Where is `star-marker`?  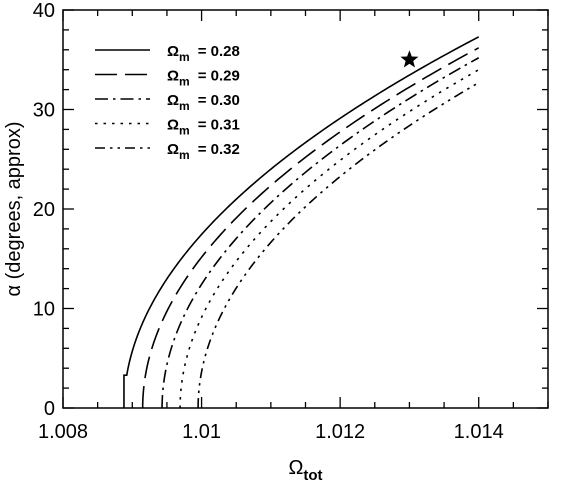 star-marker is located at coordinates (409, 59).